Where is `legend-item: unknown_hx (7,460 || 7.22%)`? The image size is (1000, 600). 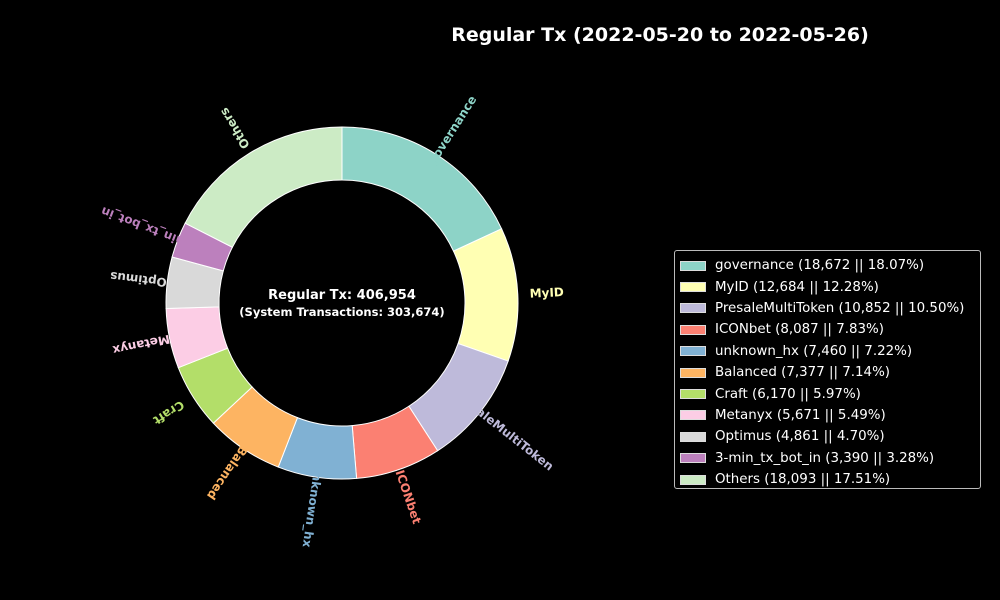 legend-item: unknown_hx (7,460 || 7.22%) is located at coordinates (830, 351).